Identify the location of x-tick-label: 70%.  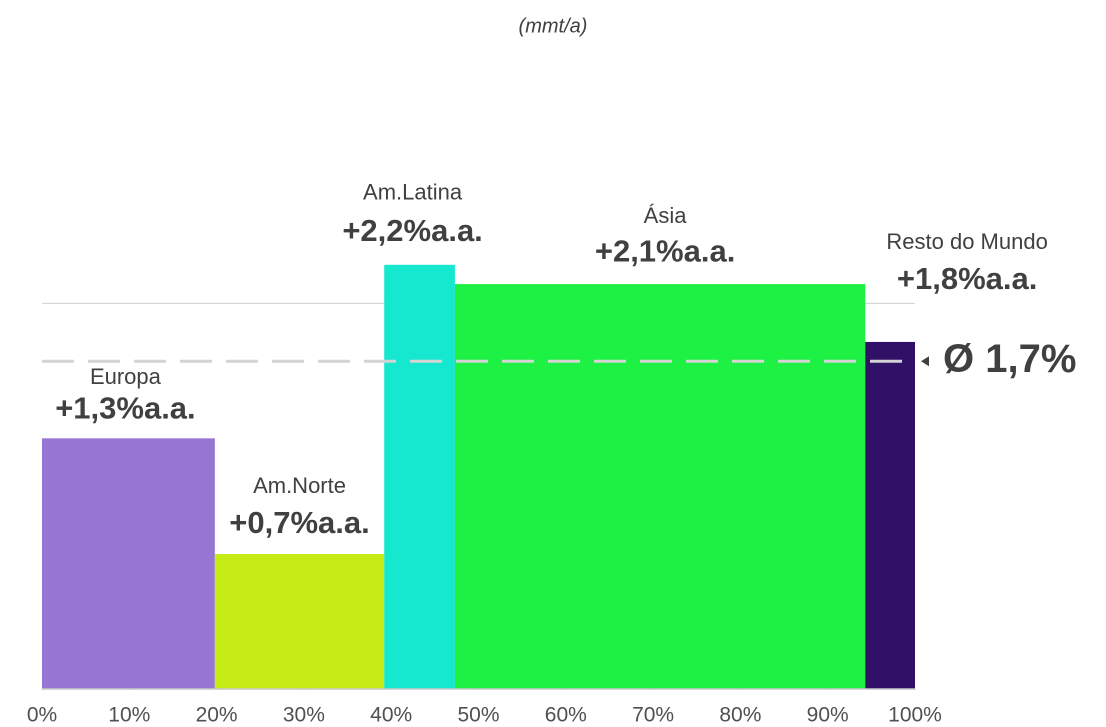
(653, 715).